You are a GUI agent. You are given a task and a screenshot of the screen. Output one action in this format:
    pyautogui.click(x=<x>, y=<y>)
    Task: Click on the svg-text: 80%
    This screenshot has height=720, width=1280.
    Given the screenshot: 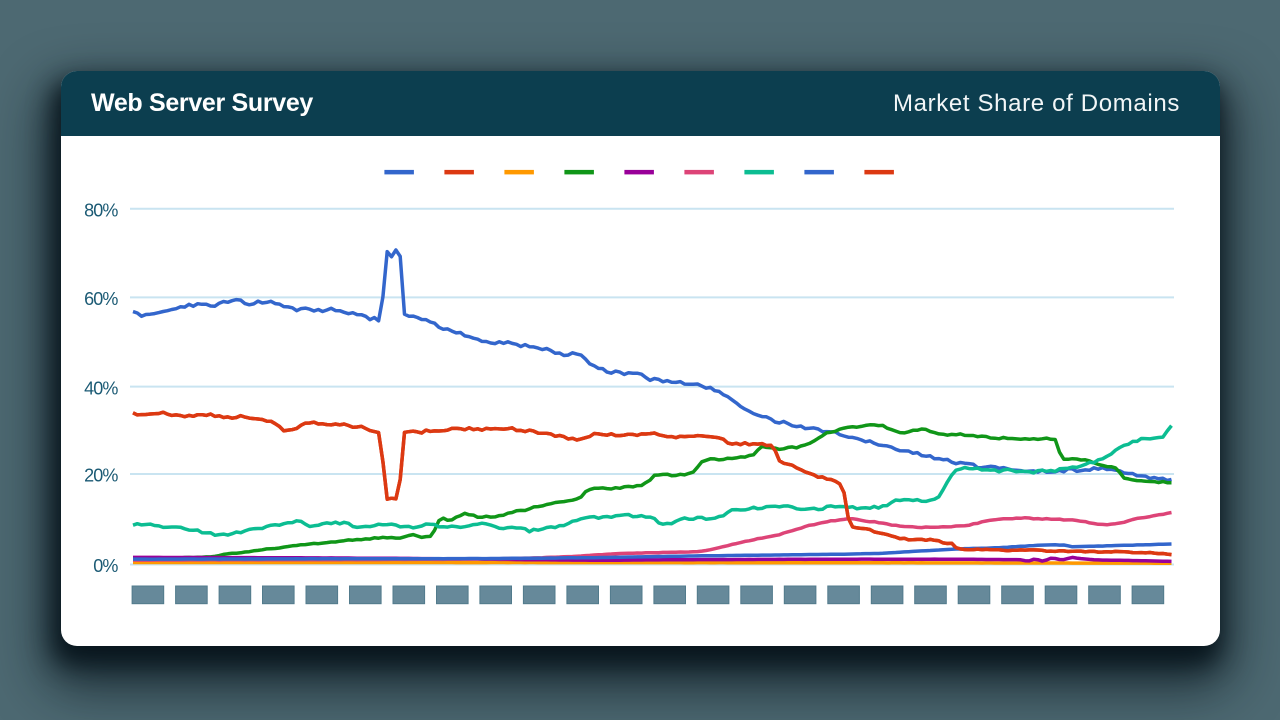 What is the action you would take?
    pyautogui.click(x=101, y=210)
    